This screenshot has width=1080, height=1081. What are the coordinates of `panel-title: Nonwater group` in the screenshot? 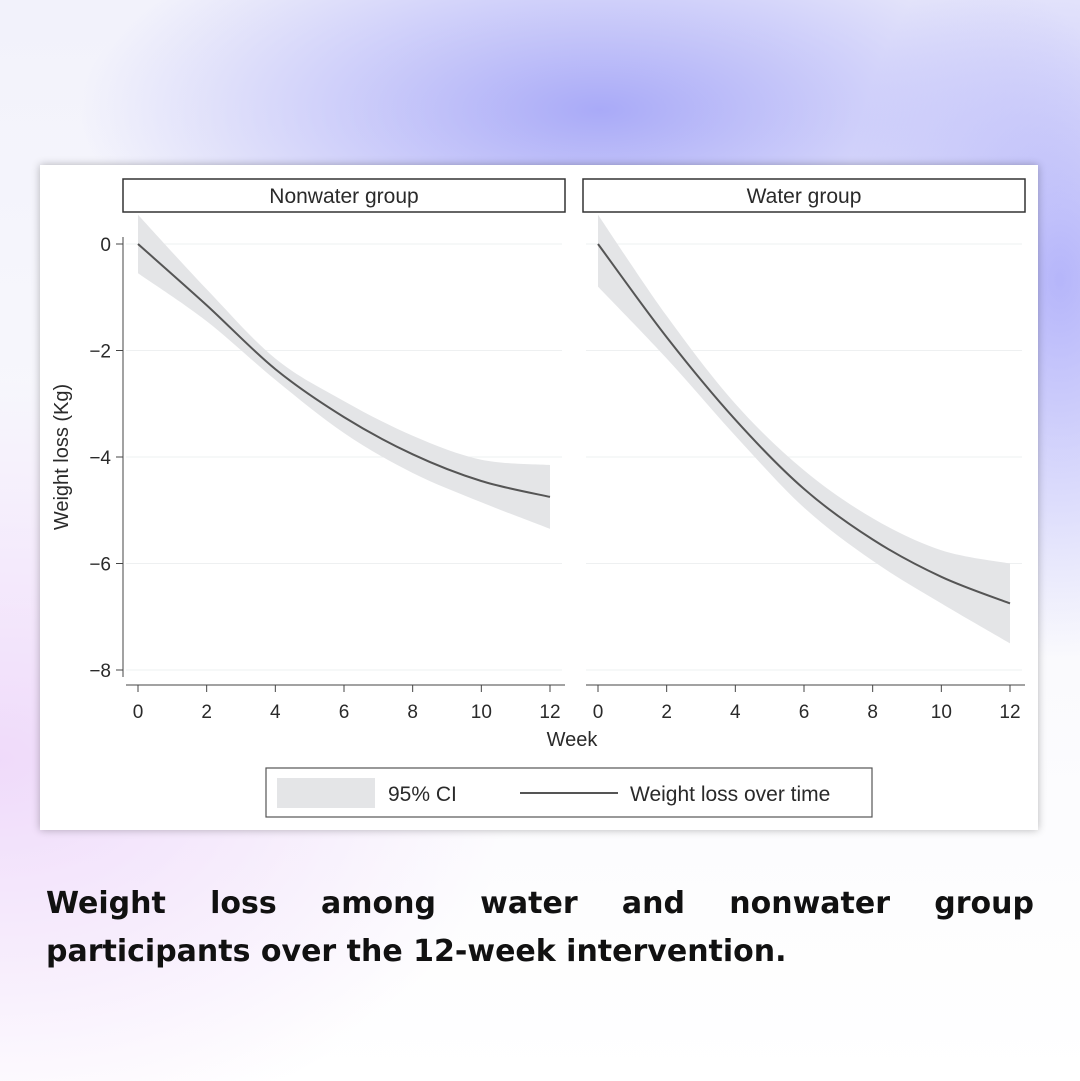 It's located at (343, 196).